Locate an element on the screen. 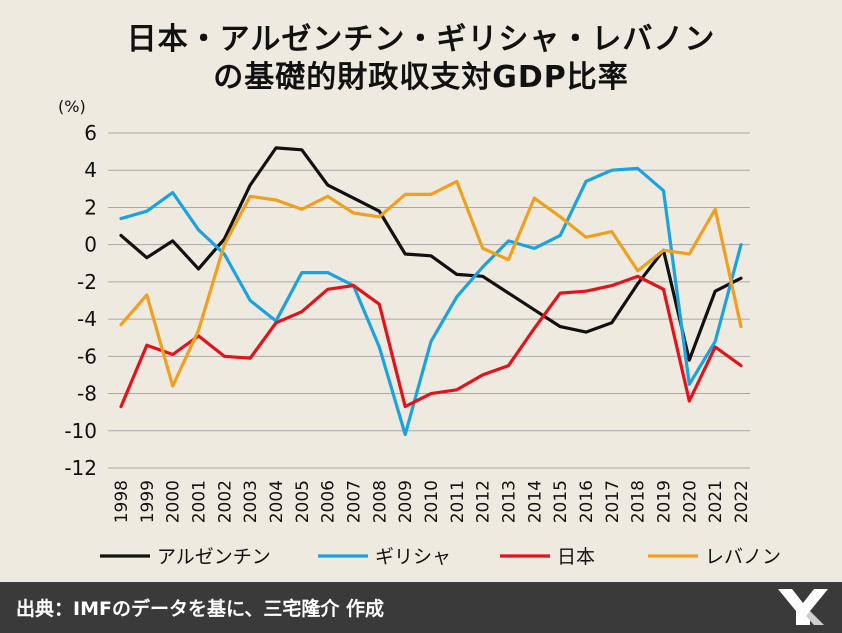 The image size is (842, 633). x-tick-label: 2015 is located at coordinates (561, 501).